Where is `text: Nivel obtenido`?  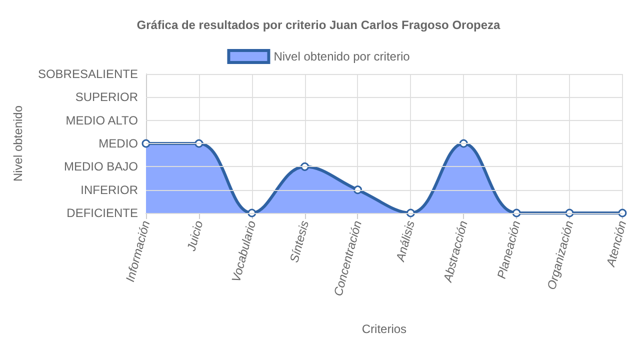
text: Nivel obtenido is located at coordinates (18, 143).